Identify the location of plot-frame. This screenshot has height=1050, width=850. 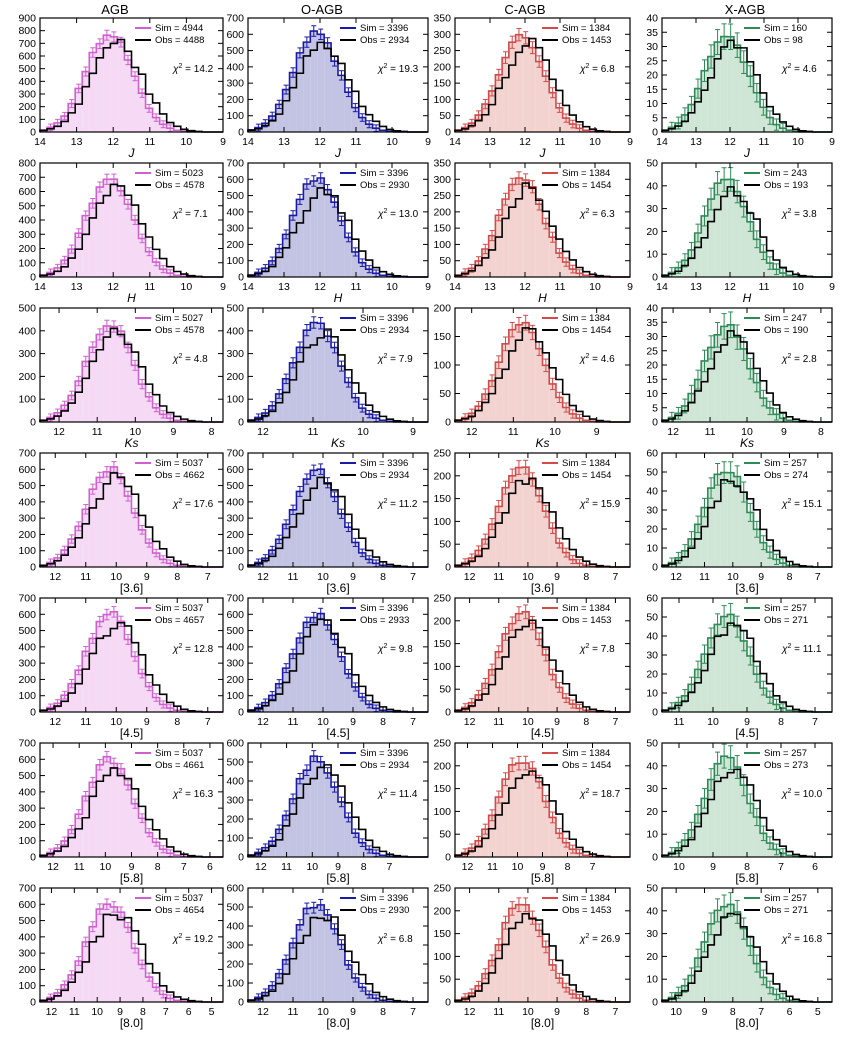
(338, 655).